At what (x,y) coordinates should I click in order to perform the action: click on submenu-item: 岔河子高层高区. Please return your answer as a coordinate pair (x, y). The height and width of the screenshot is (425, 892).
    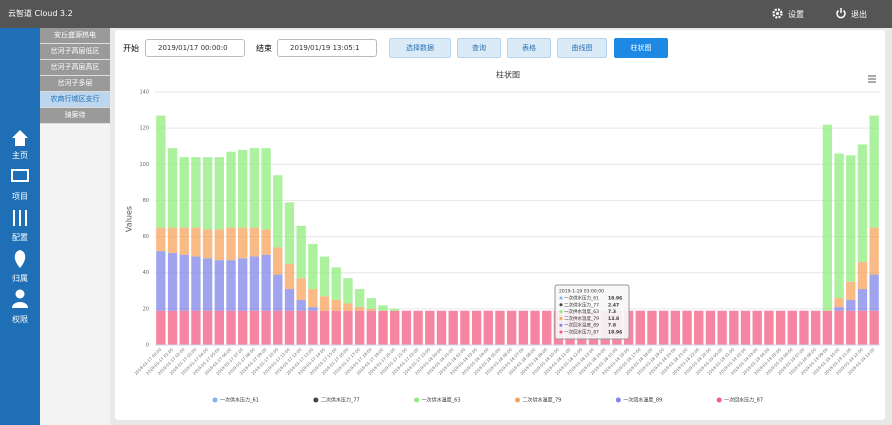
    Looking at the image, I should click on (75, 68).